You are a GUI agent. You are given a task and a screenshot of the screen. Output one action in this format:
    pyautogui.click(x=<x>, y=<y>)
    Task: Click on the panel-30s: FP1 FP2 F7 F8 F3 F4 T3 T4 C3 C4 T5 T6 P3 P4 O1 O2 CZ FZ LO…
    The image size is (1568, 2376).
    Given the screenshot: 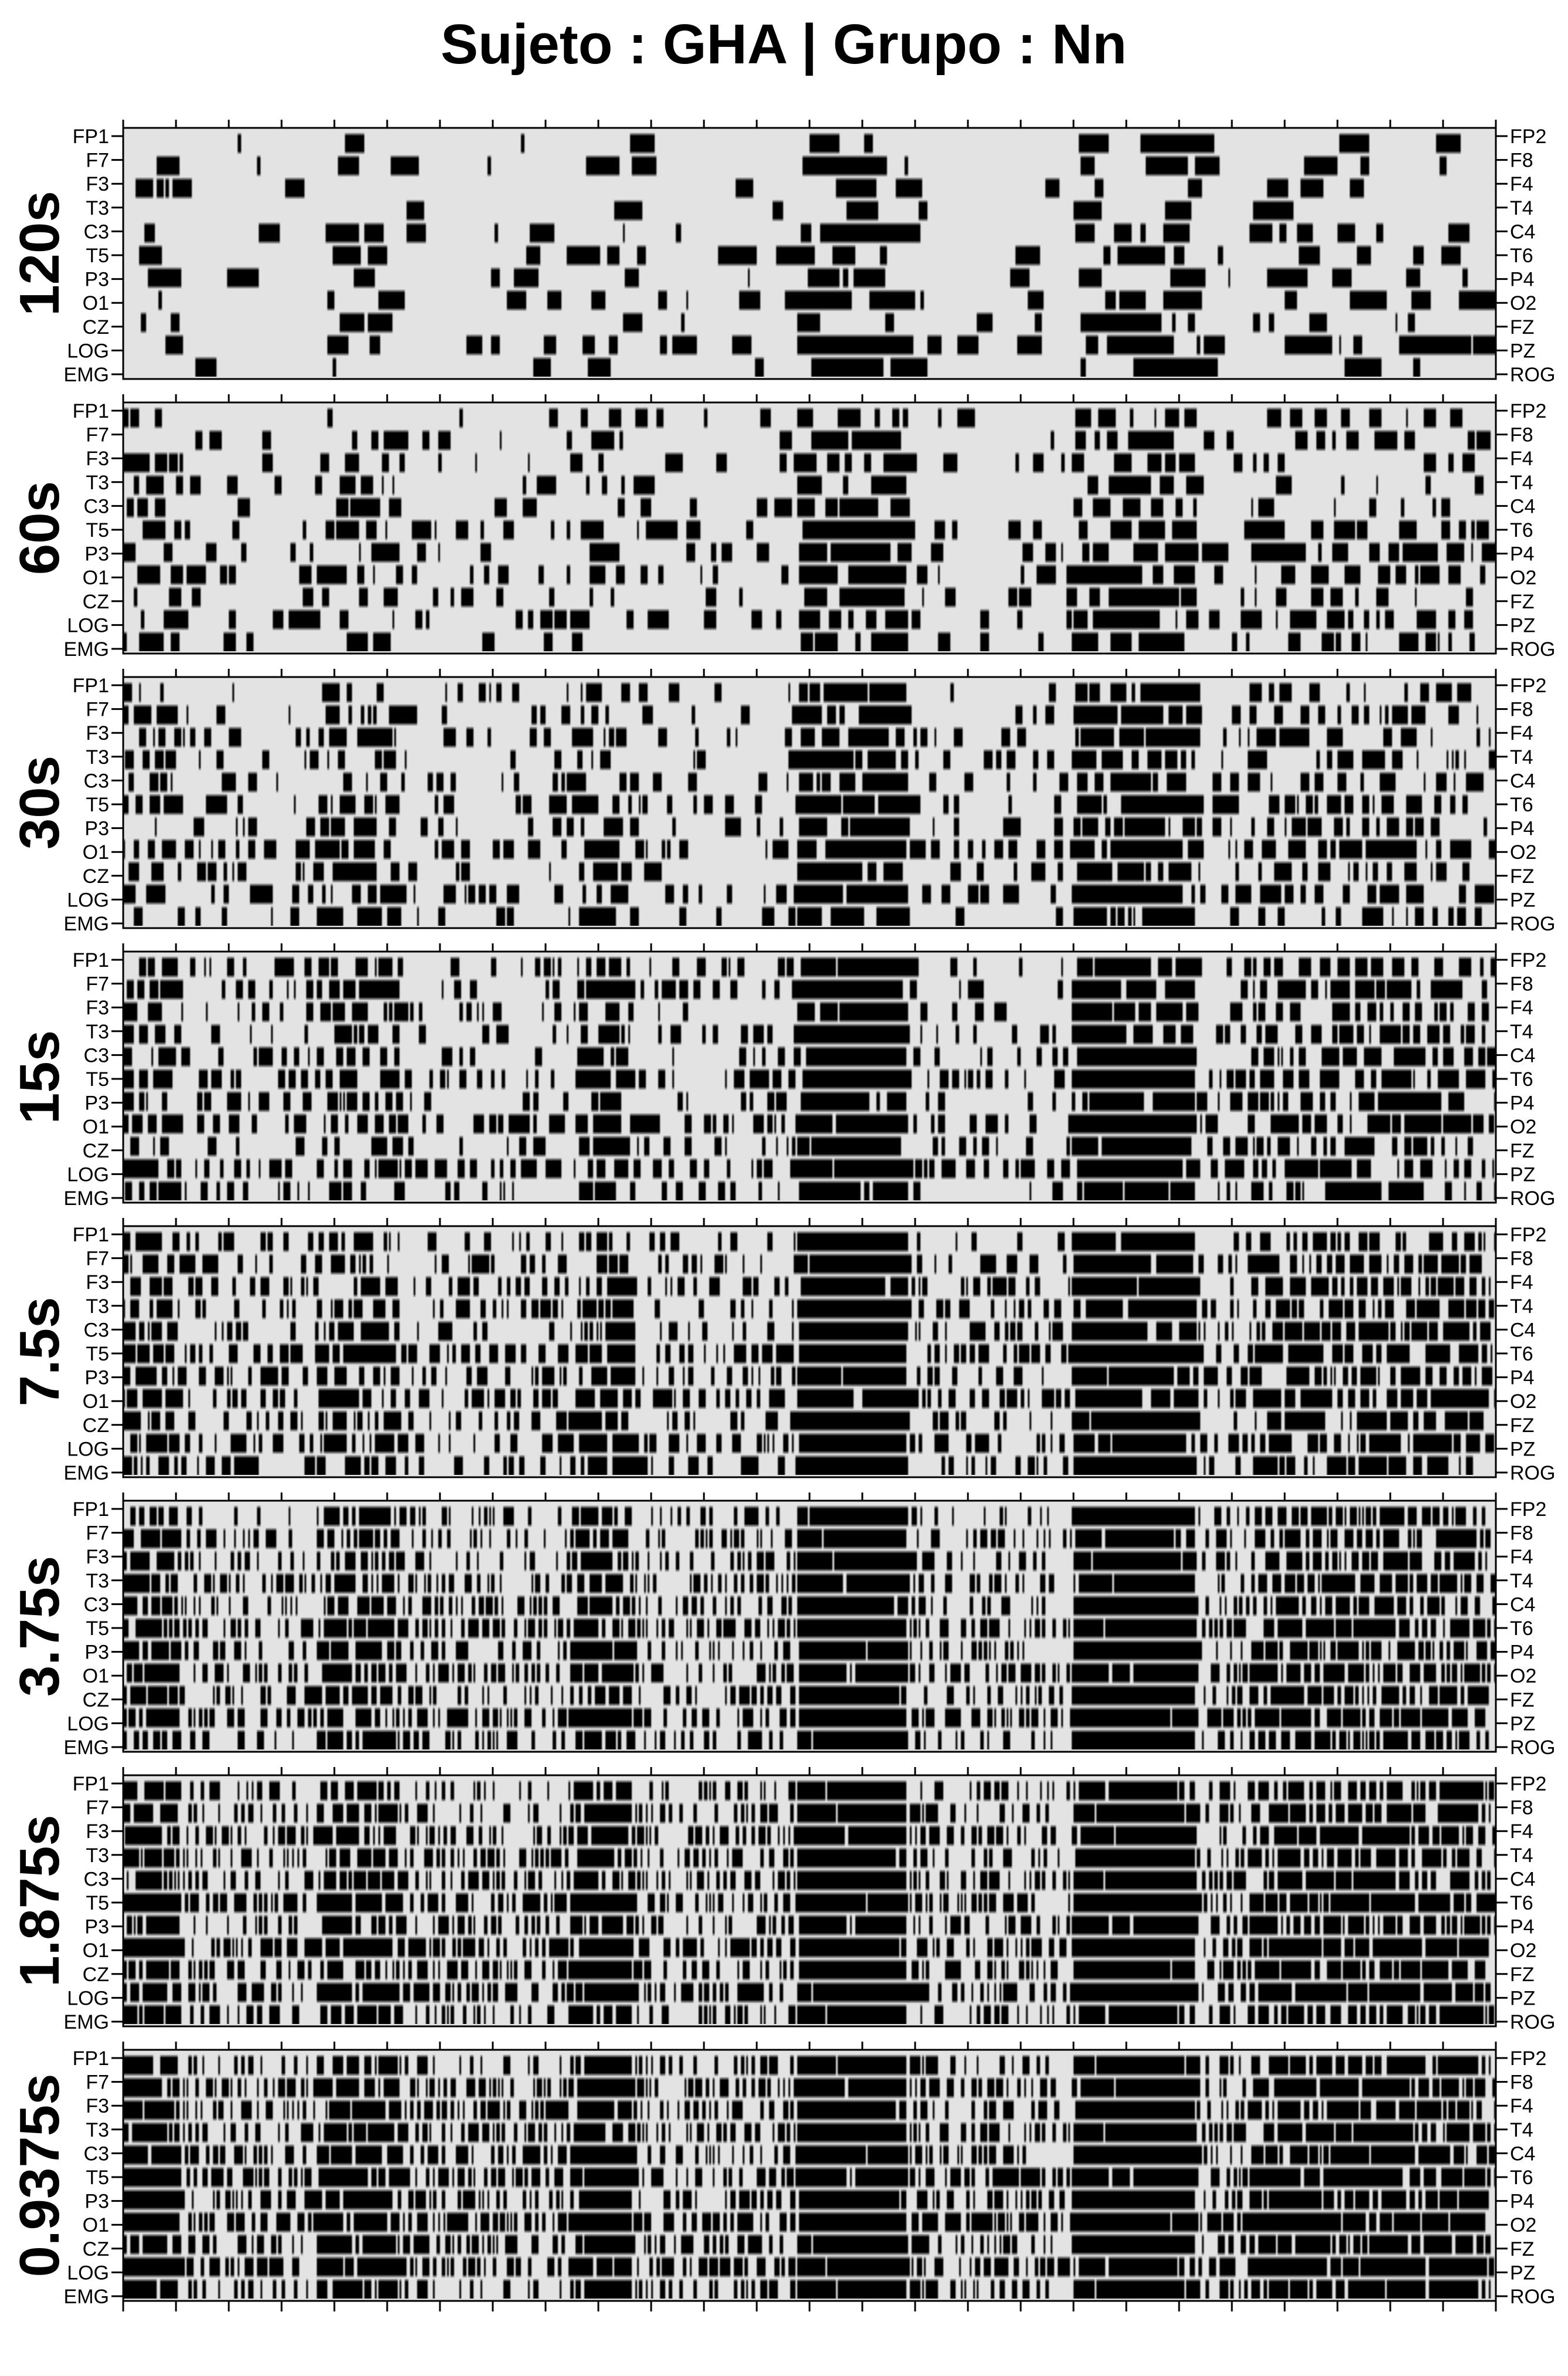 What is the action you would take?
    pyautogui.click(x=781, y=802)
    